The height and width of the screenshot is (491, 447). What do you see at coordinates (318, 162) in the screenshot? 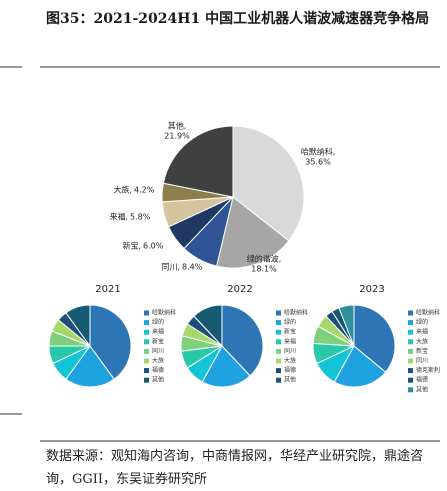
I see `slice-value-label: 35.6%` at bounding box center [318, 162].